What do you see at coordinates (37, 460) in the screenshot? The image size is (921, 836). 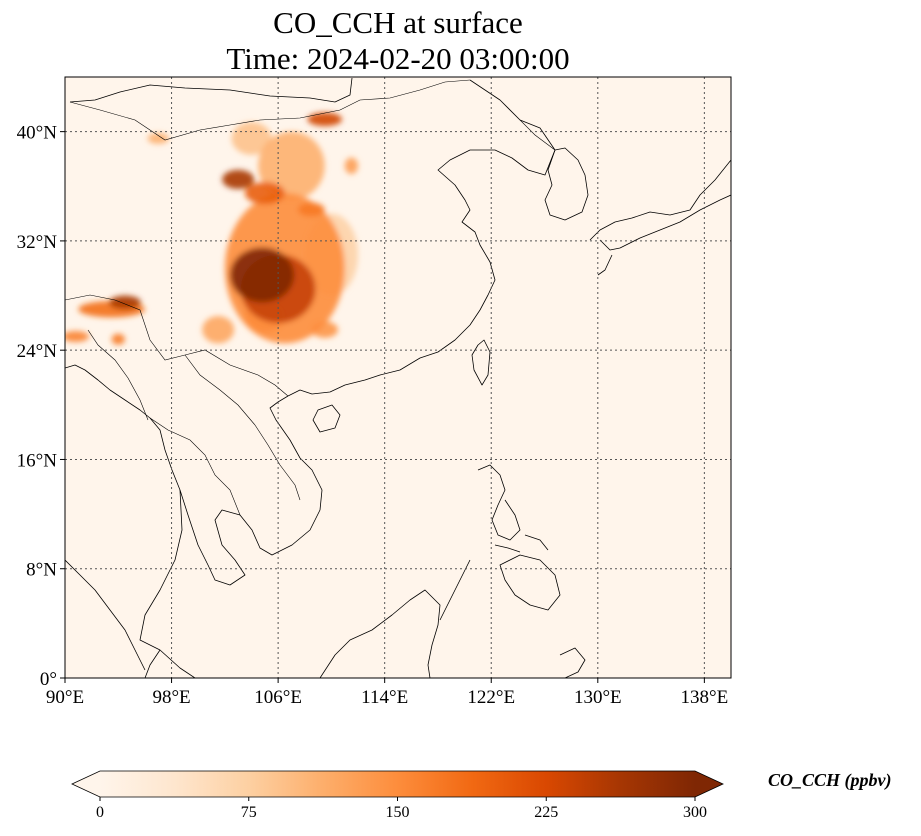 I see `y-tick-label: 16°N` at bounding box center [37, 460].